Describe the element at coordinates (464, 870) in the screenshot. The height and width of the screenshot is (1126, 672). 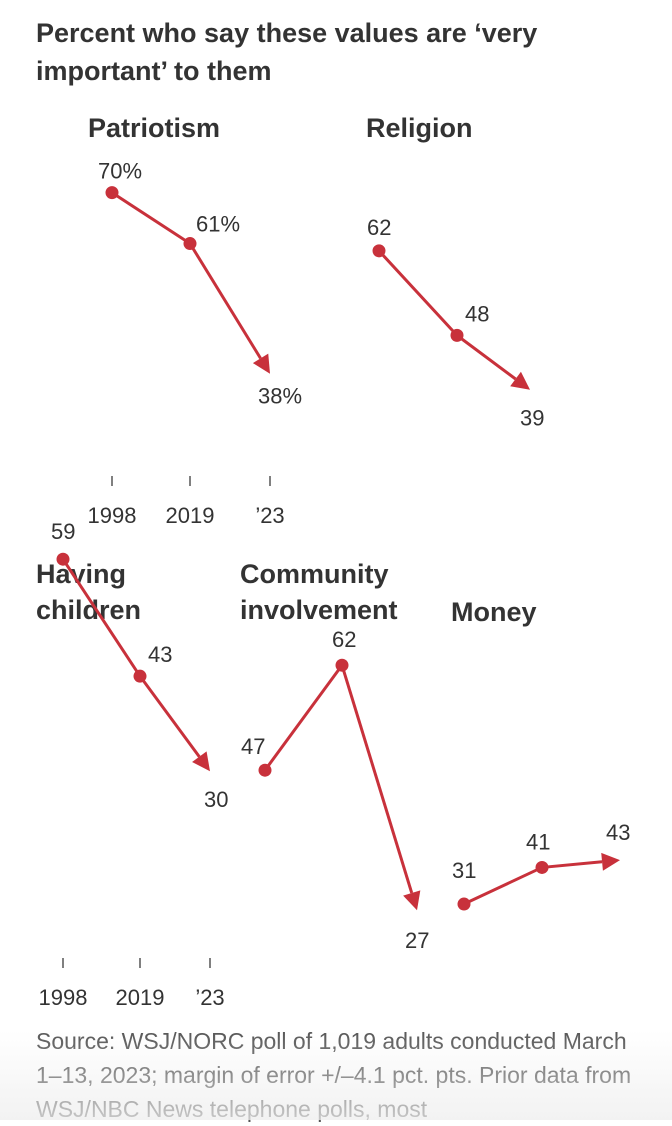
I see `data-label: 31` at that location.